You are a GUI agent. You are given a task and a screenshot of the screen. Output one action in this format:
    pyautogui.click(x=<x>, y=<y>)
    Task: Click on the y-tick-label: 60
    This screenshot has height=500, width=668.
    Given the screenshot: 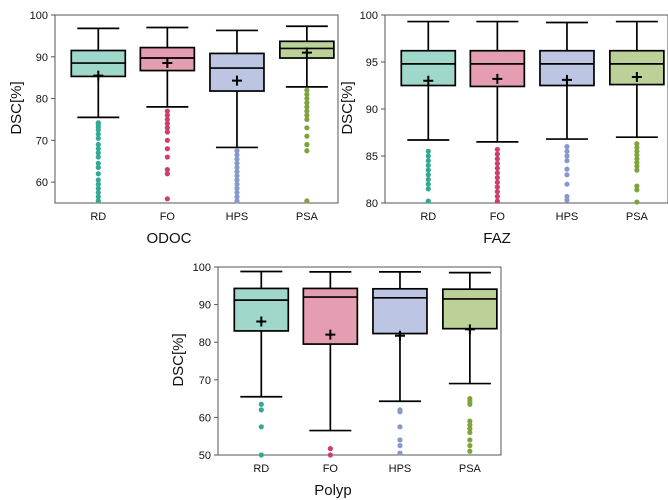 What is the action you would take?
    pyautogui.click(x=42, y=183)
    